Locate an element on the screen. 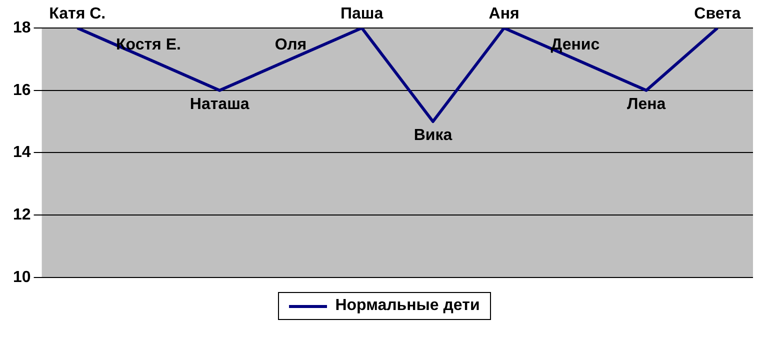 This screenshot has height=338, width=769. x-tick-label: Лена is located at coordinates (646, 104).